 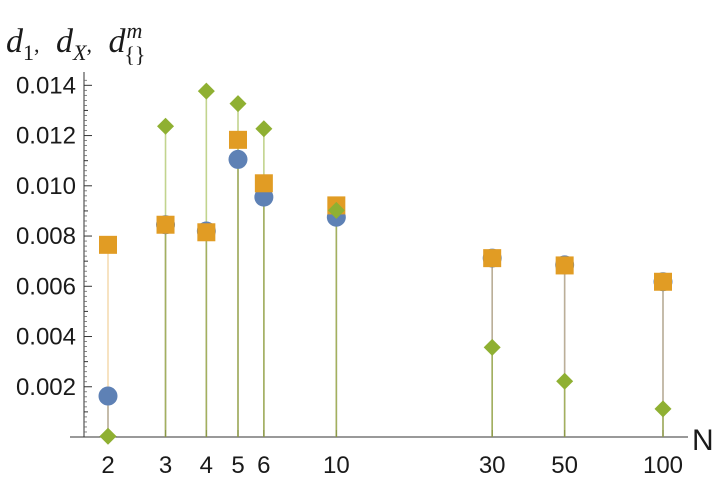 I want to click on y-tick-label: 0.004, so click(x=46, y=337).